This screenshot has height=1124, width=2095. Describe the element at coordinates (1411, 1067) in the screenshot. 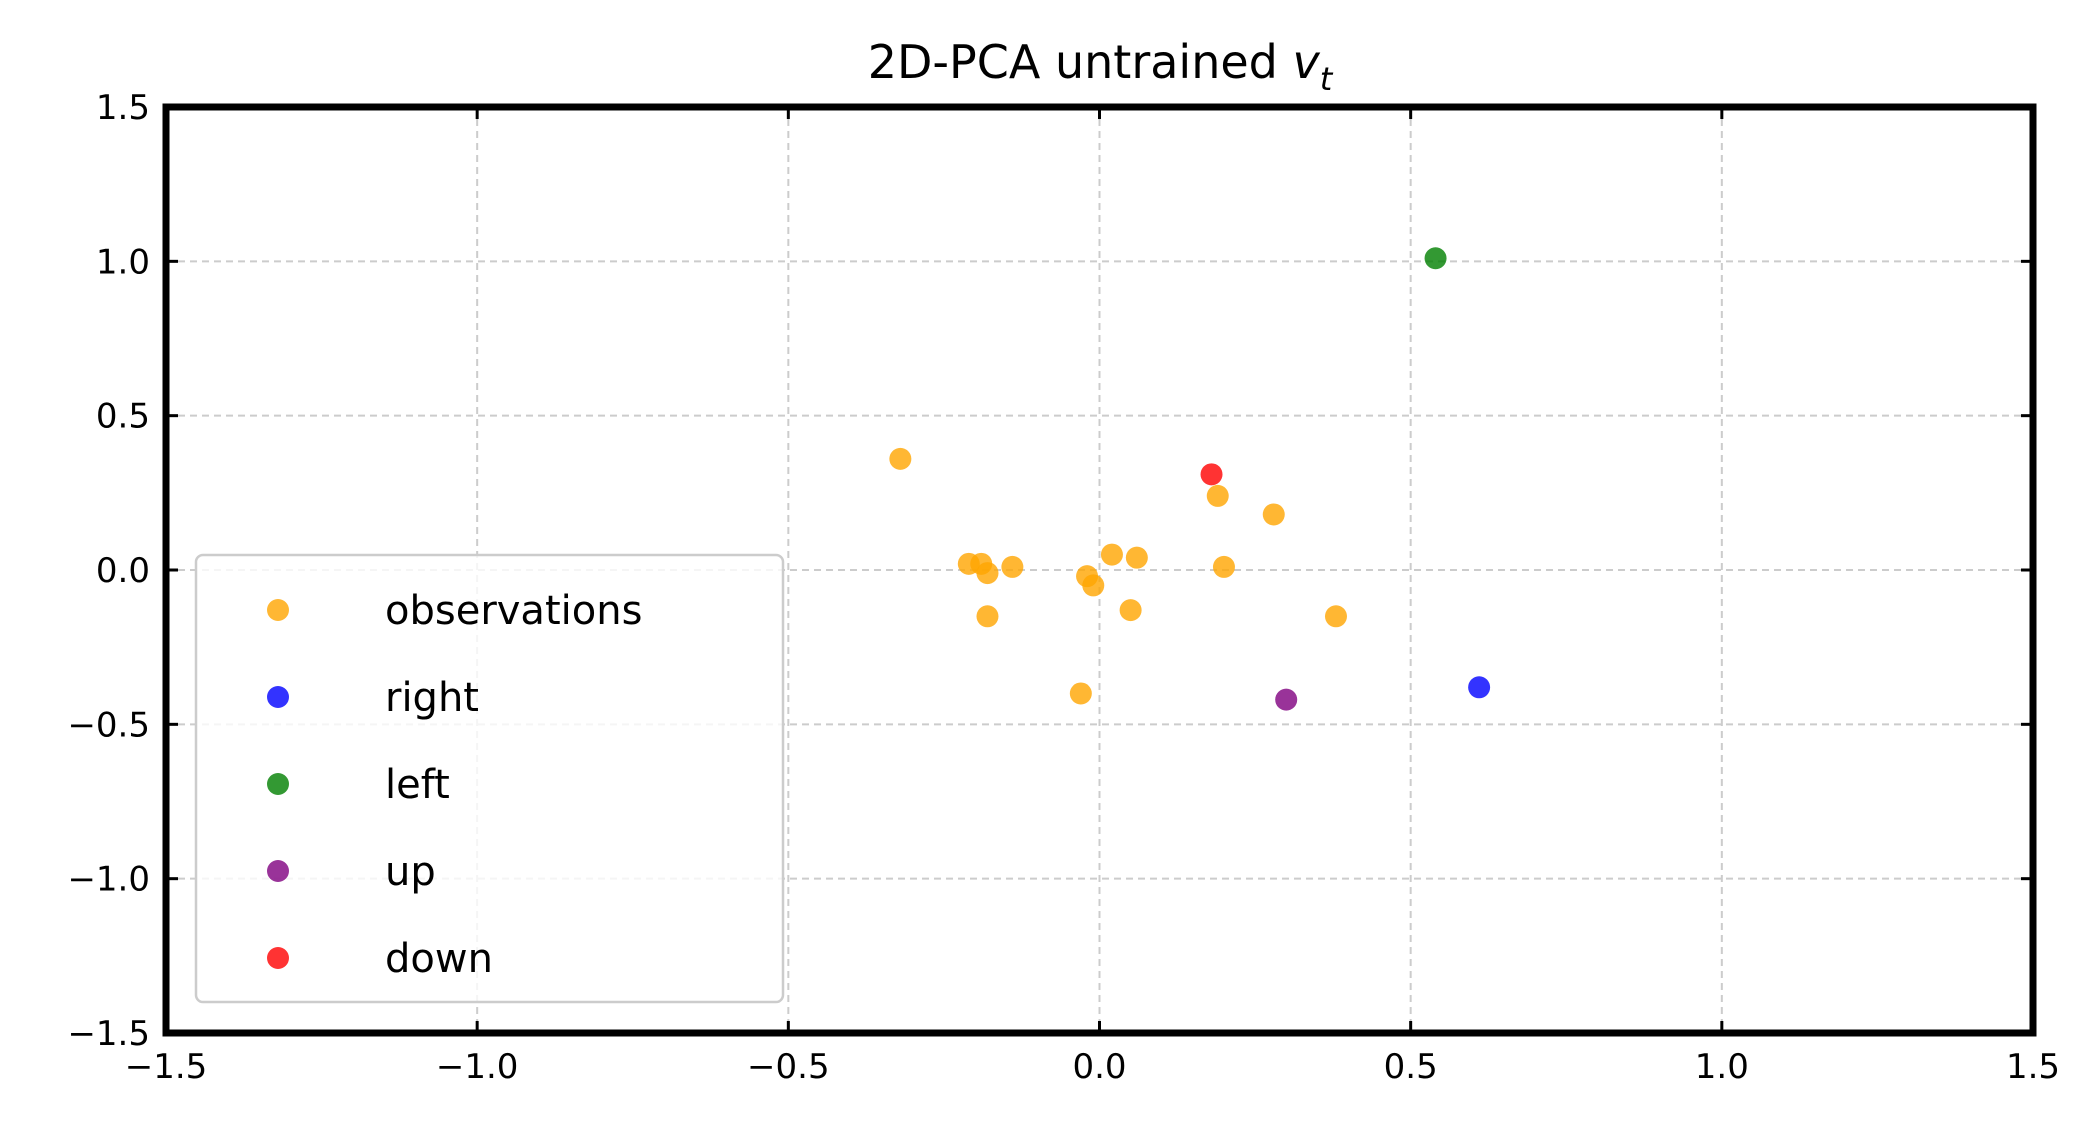

I see `x-tick-label: 0.5` at that location.